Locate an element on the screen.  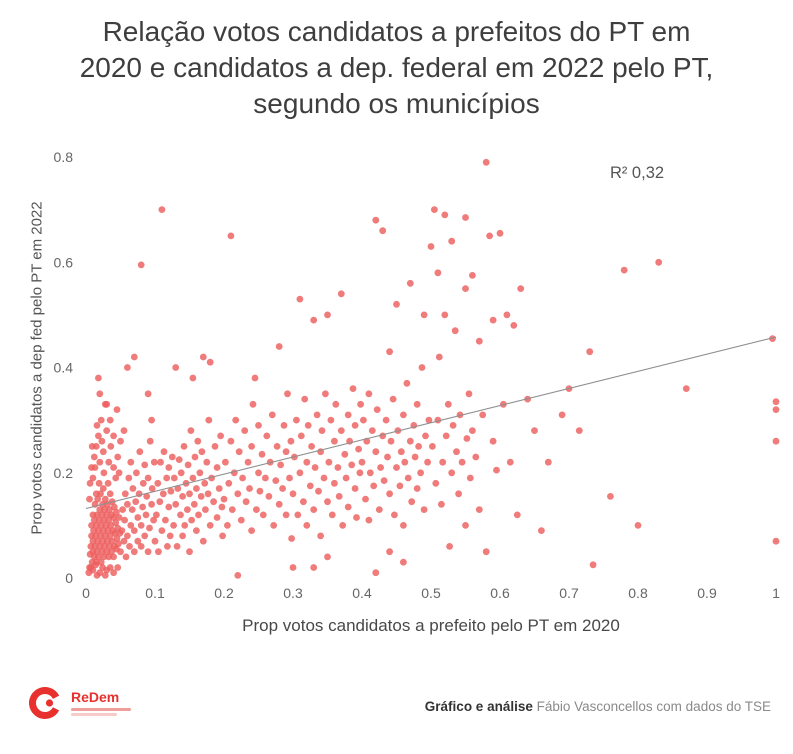
y-axis-tick-label: 0.2 is located at coordinates (64, 473).